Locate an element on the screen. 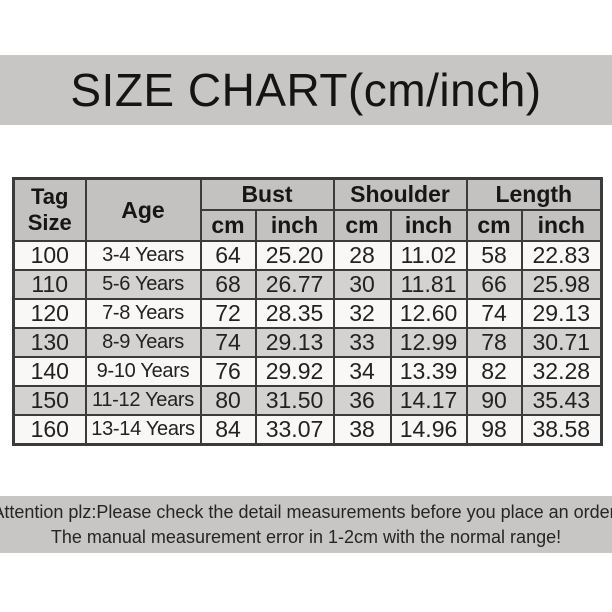 The height and width of the screenshot is (612, 612). bust-cm-cell: 64 is located at coordinates (228, 255).